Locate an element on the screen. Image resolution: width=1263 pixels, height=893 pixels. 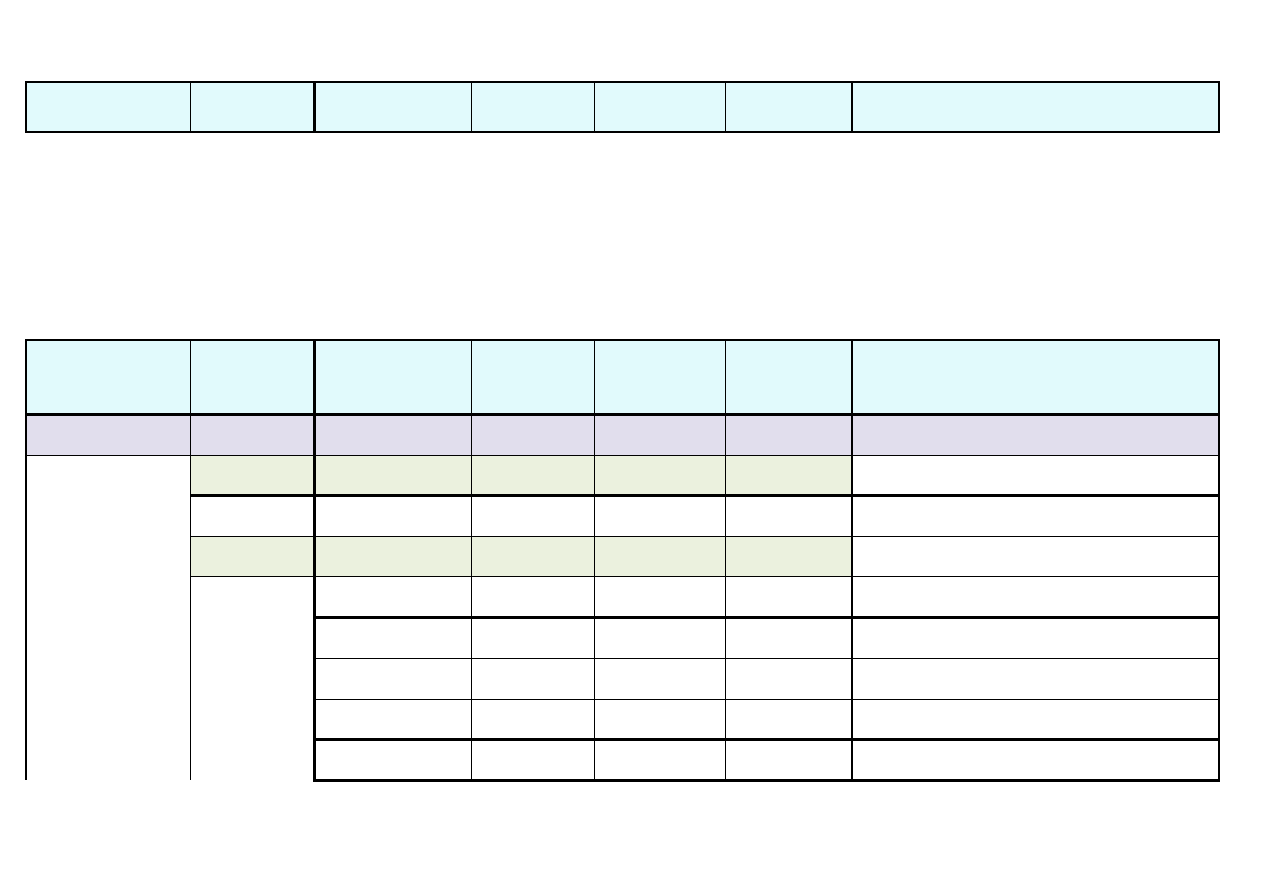
merged-cell-col2 is located at coordinates (251, 678).